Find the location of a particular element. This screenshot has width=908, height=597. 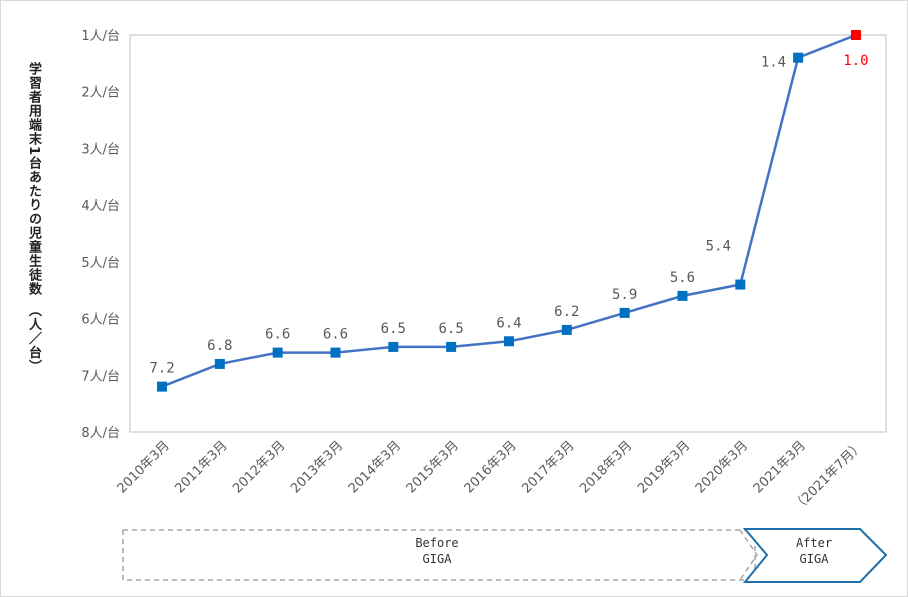

data-label: 1.0 is located at coordinates (855, 61).